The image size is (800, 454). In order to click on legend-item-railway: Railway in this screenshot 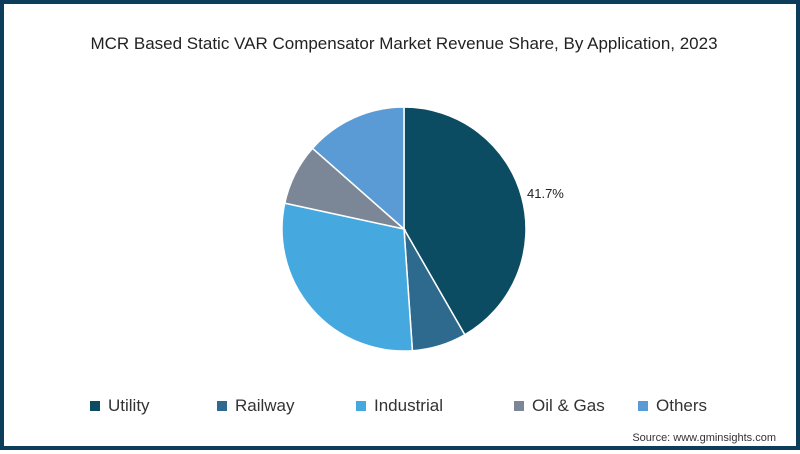, I will do `click(256, 406)`.